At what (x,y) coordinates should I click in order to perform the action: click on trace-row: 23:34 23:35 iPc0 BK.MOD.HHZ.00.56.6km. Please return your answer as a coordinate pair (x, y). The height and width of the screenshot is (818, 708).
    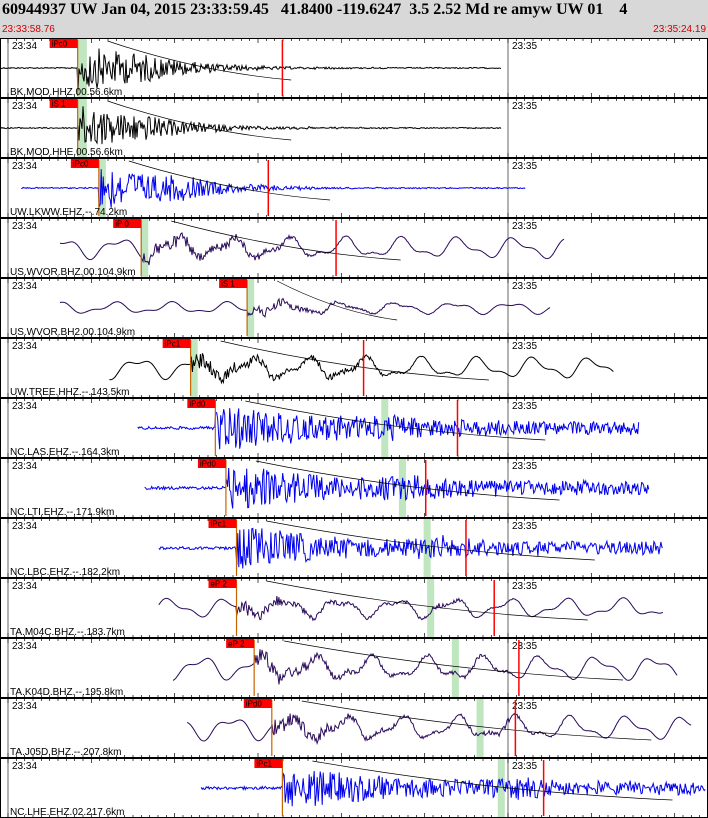
    Looking at the image, I should click on (354, 68).